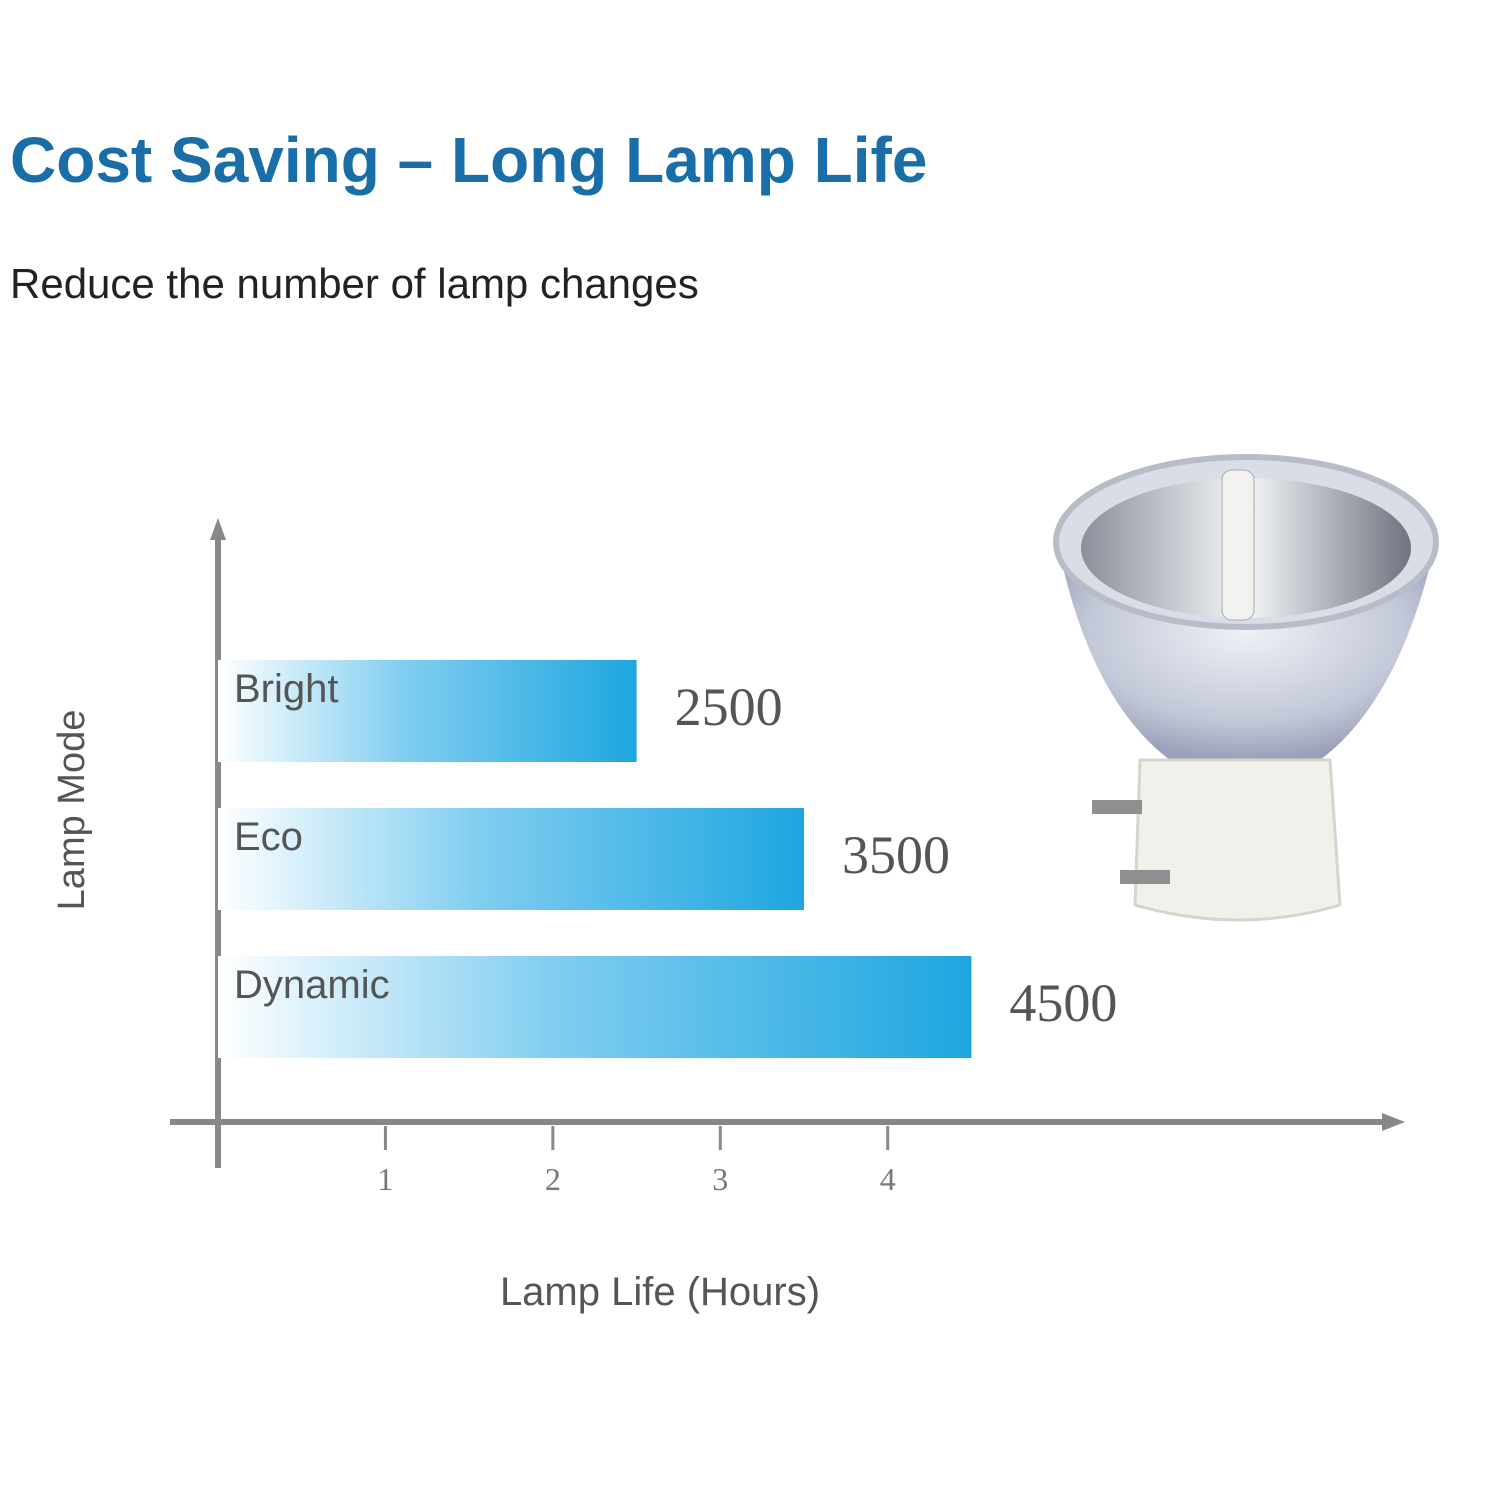  Describe the element at coordinates (268, 837) in the screenshot. I see `category-label: Eco` at that location.